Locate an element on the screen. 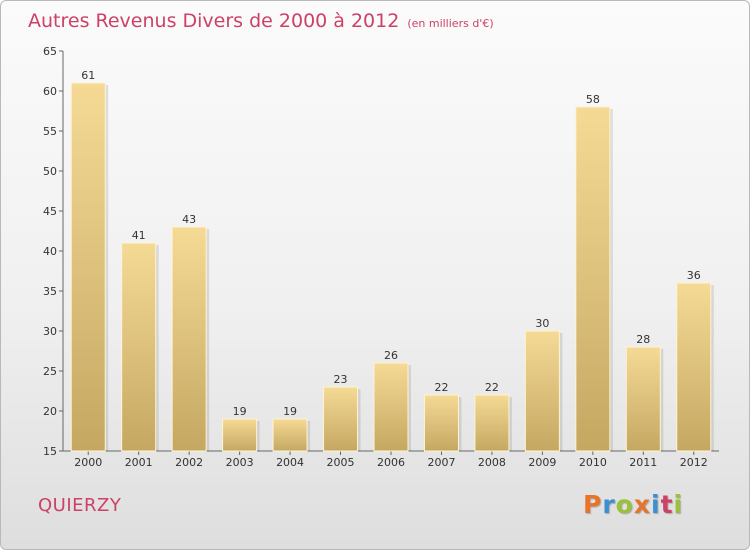  x-tick-label: 2010 is located at coordinates (593, 462).